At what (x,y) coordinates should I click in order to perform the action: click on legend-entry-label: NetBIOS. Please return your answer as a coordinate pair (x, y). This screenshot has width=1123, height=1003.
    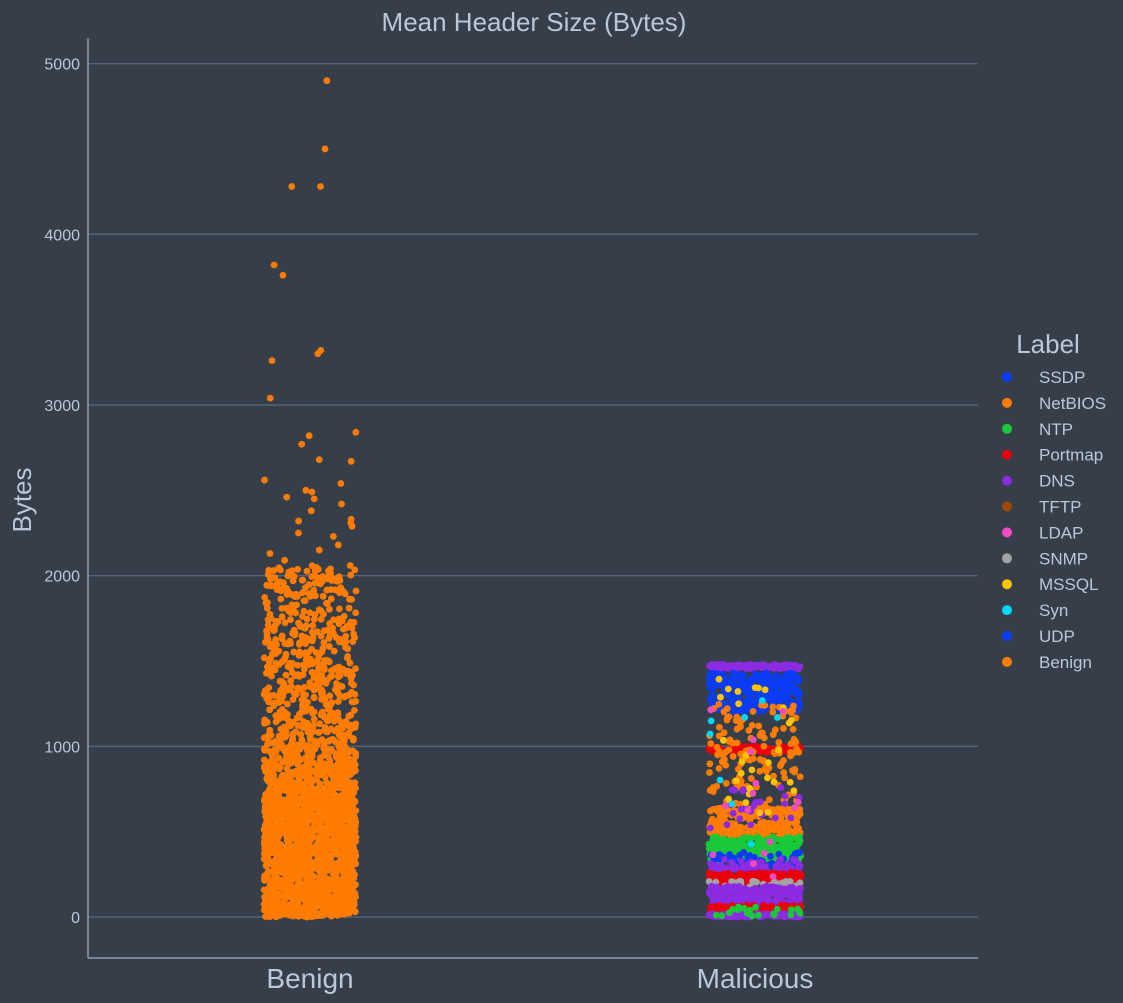
    Looking at the image, I should click on (1072, 403).